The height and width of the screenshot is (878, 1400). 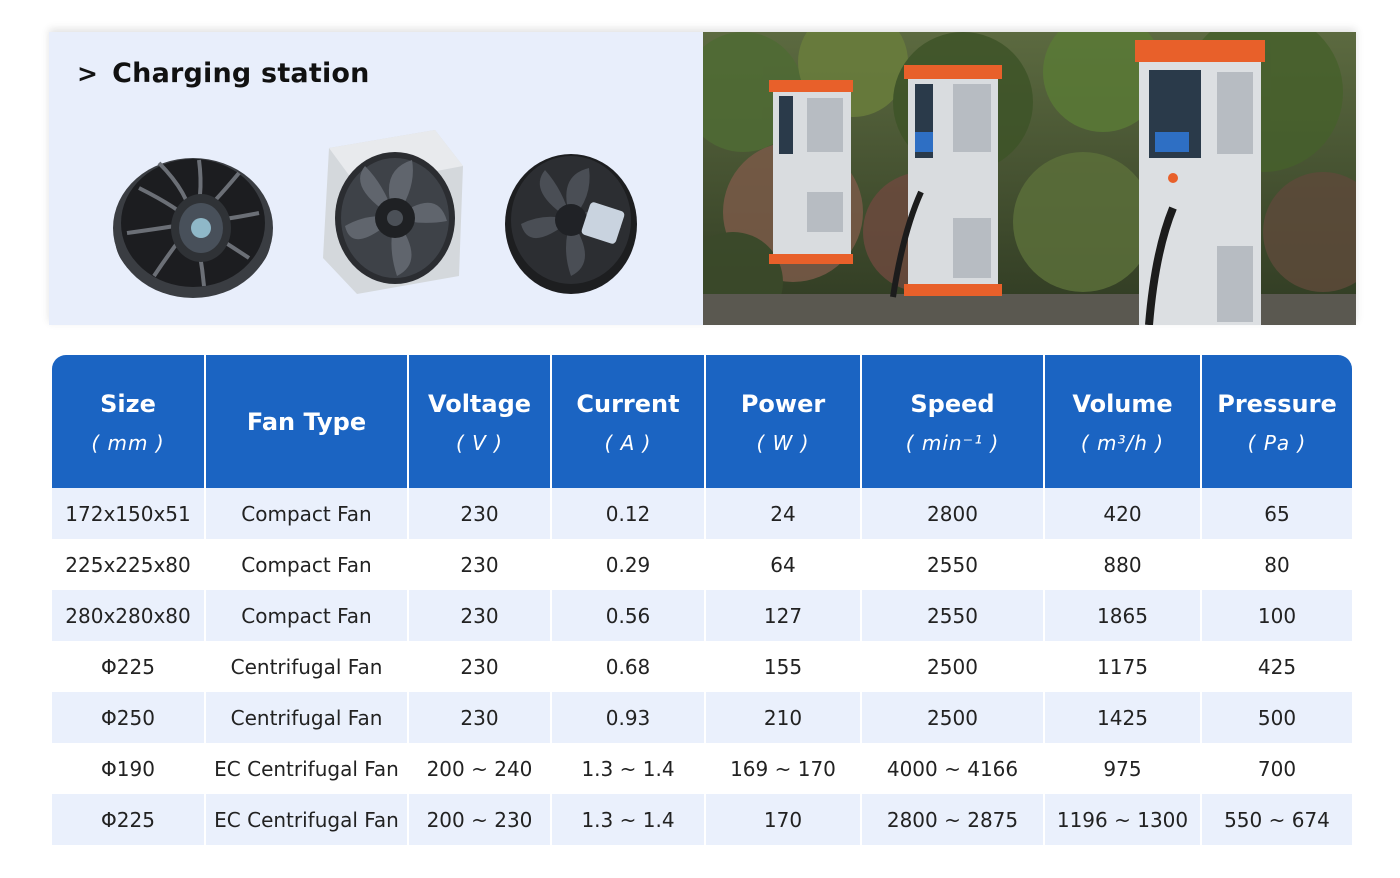 What do you see at coordinates (1277, 564) in the screenshot?
I see `cell-pressure: 80` at bounding box center [1277, 564].